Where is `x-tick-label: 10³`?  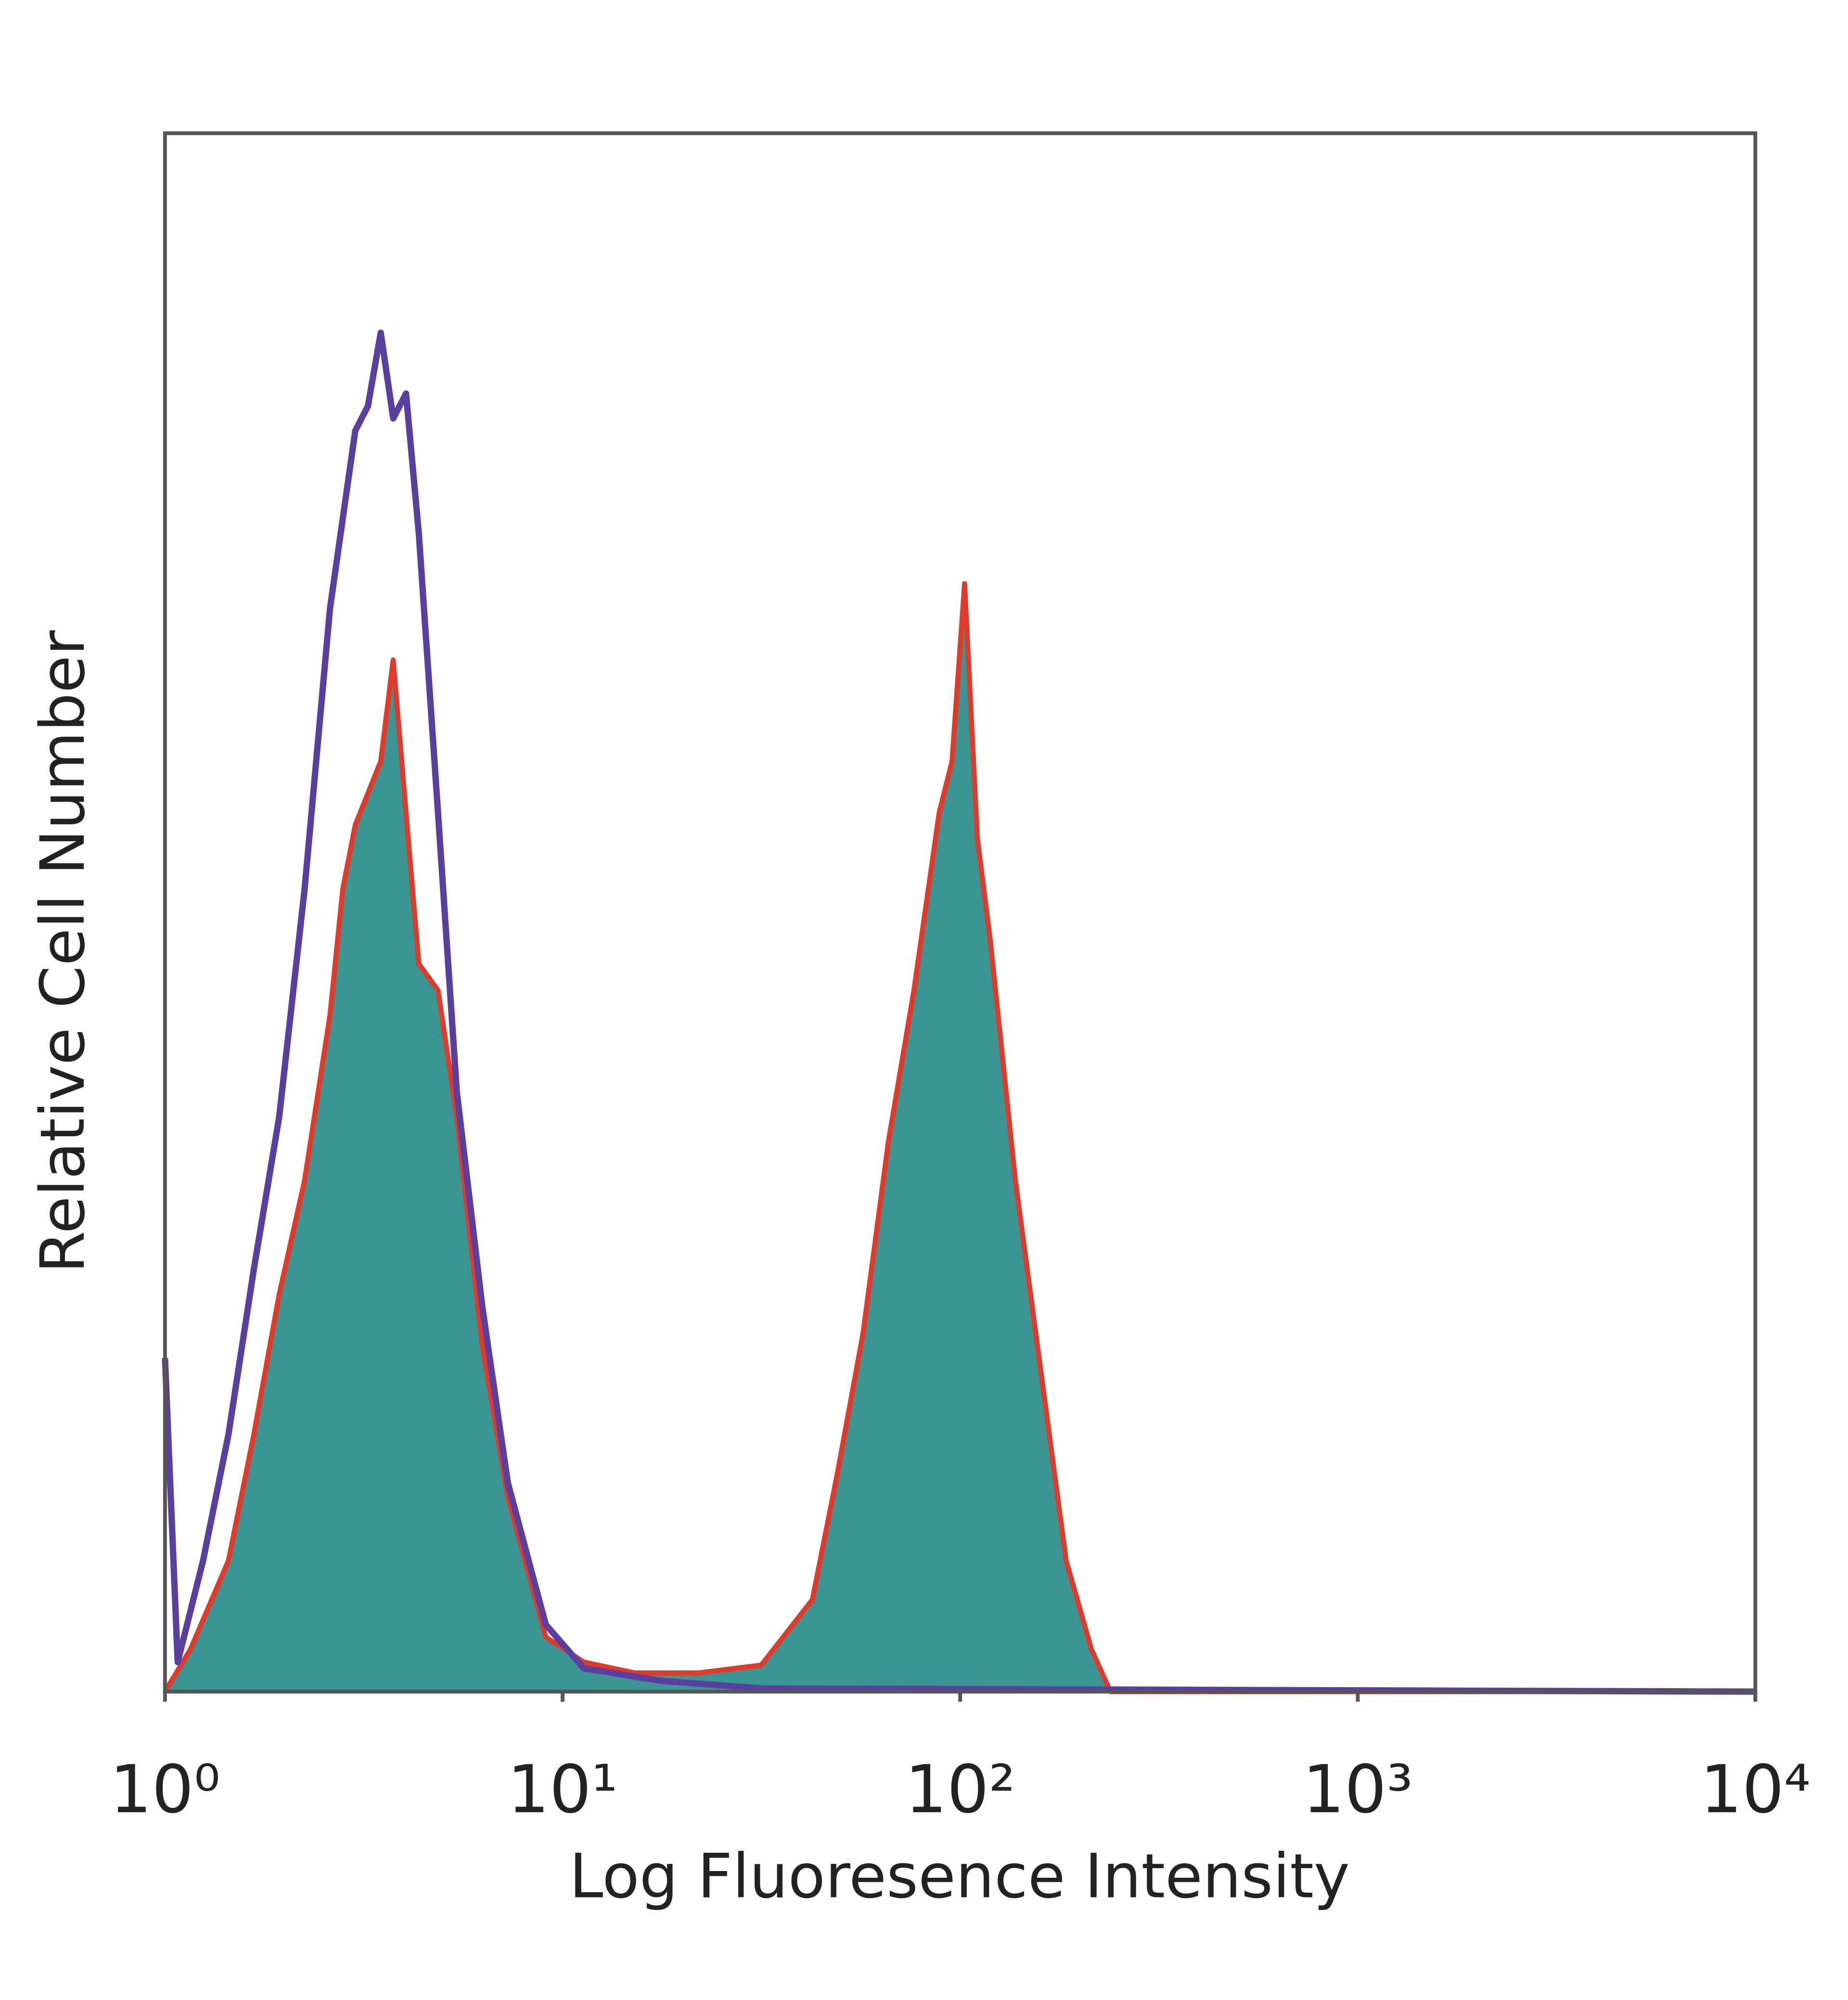
x-tick-label: 10³ is located at coordinates (1358, 1790).